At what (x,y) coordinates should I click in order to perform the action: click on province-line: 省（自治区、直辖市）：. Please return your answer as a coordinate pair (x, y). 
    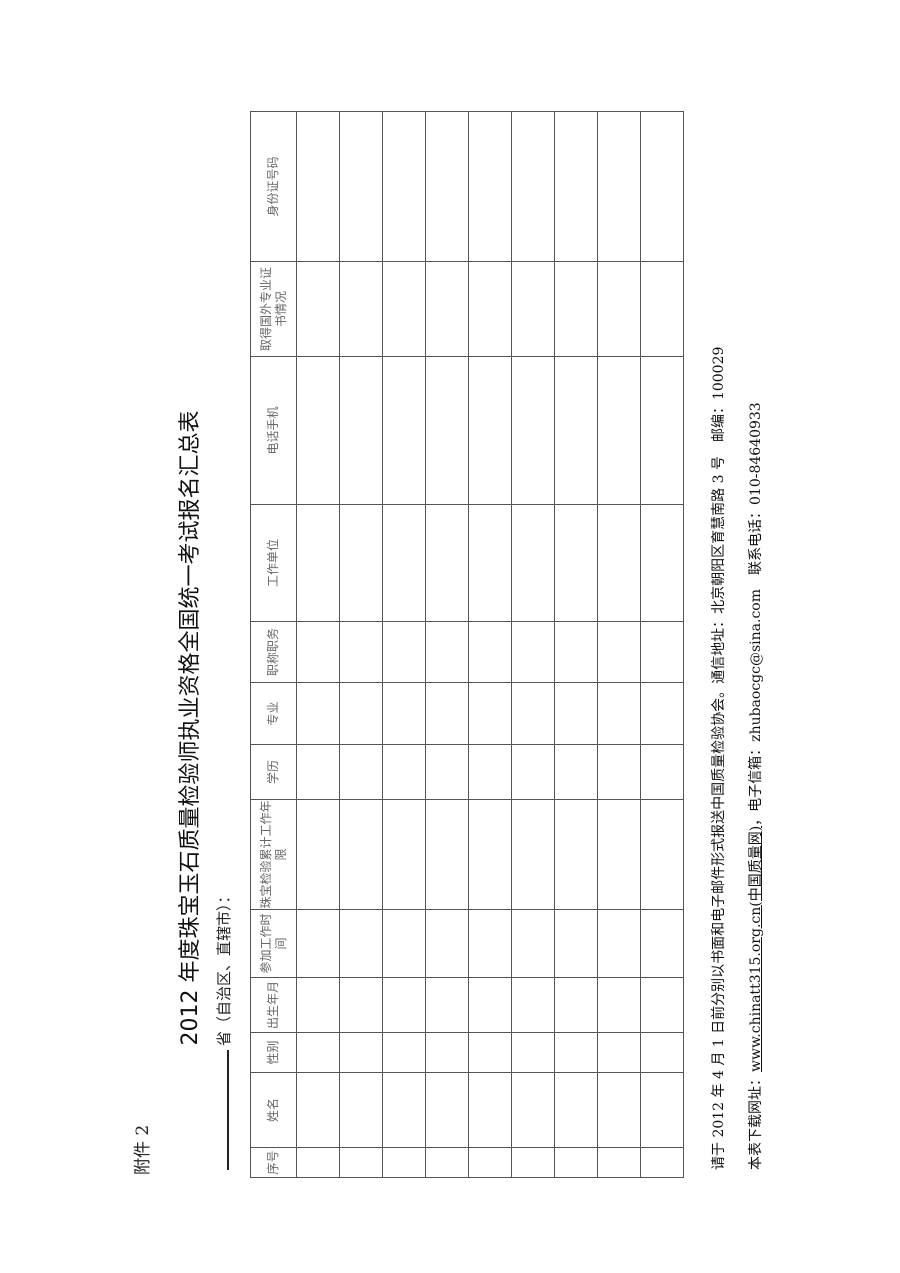
    Looking at the image, I should click on (223, 1029).